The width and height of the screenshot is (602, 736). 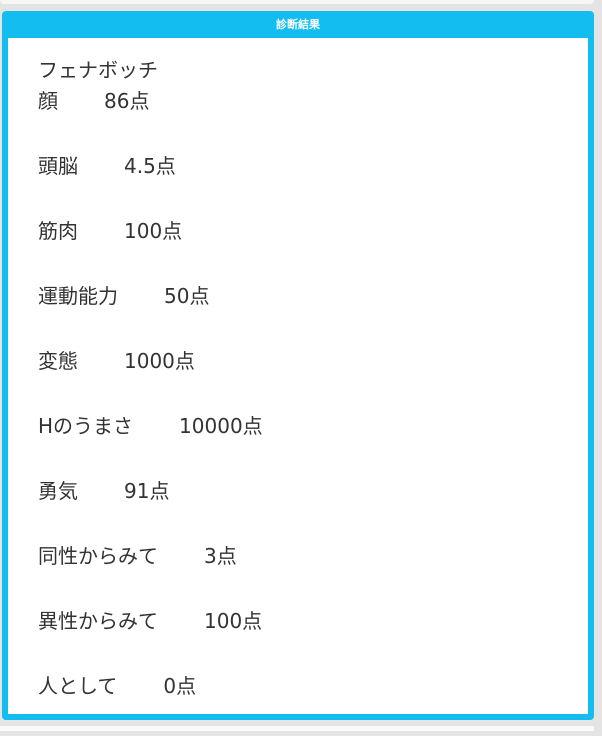 What do you see at coordinates (313, 703) in the screenshot?
I see `result-row: 人として 0点` at bounding box center [313, 703].